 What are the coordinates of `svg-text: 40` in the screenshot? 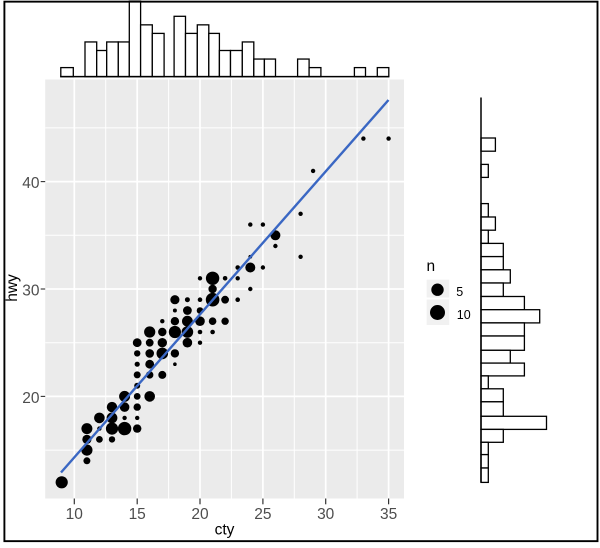 It's located at (31, 183).